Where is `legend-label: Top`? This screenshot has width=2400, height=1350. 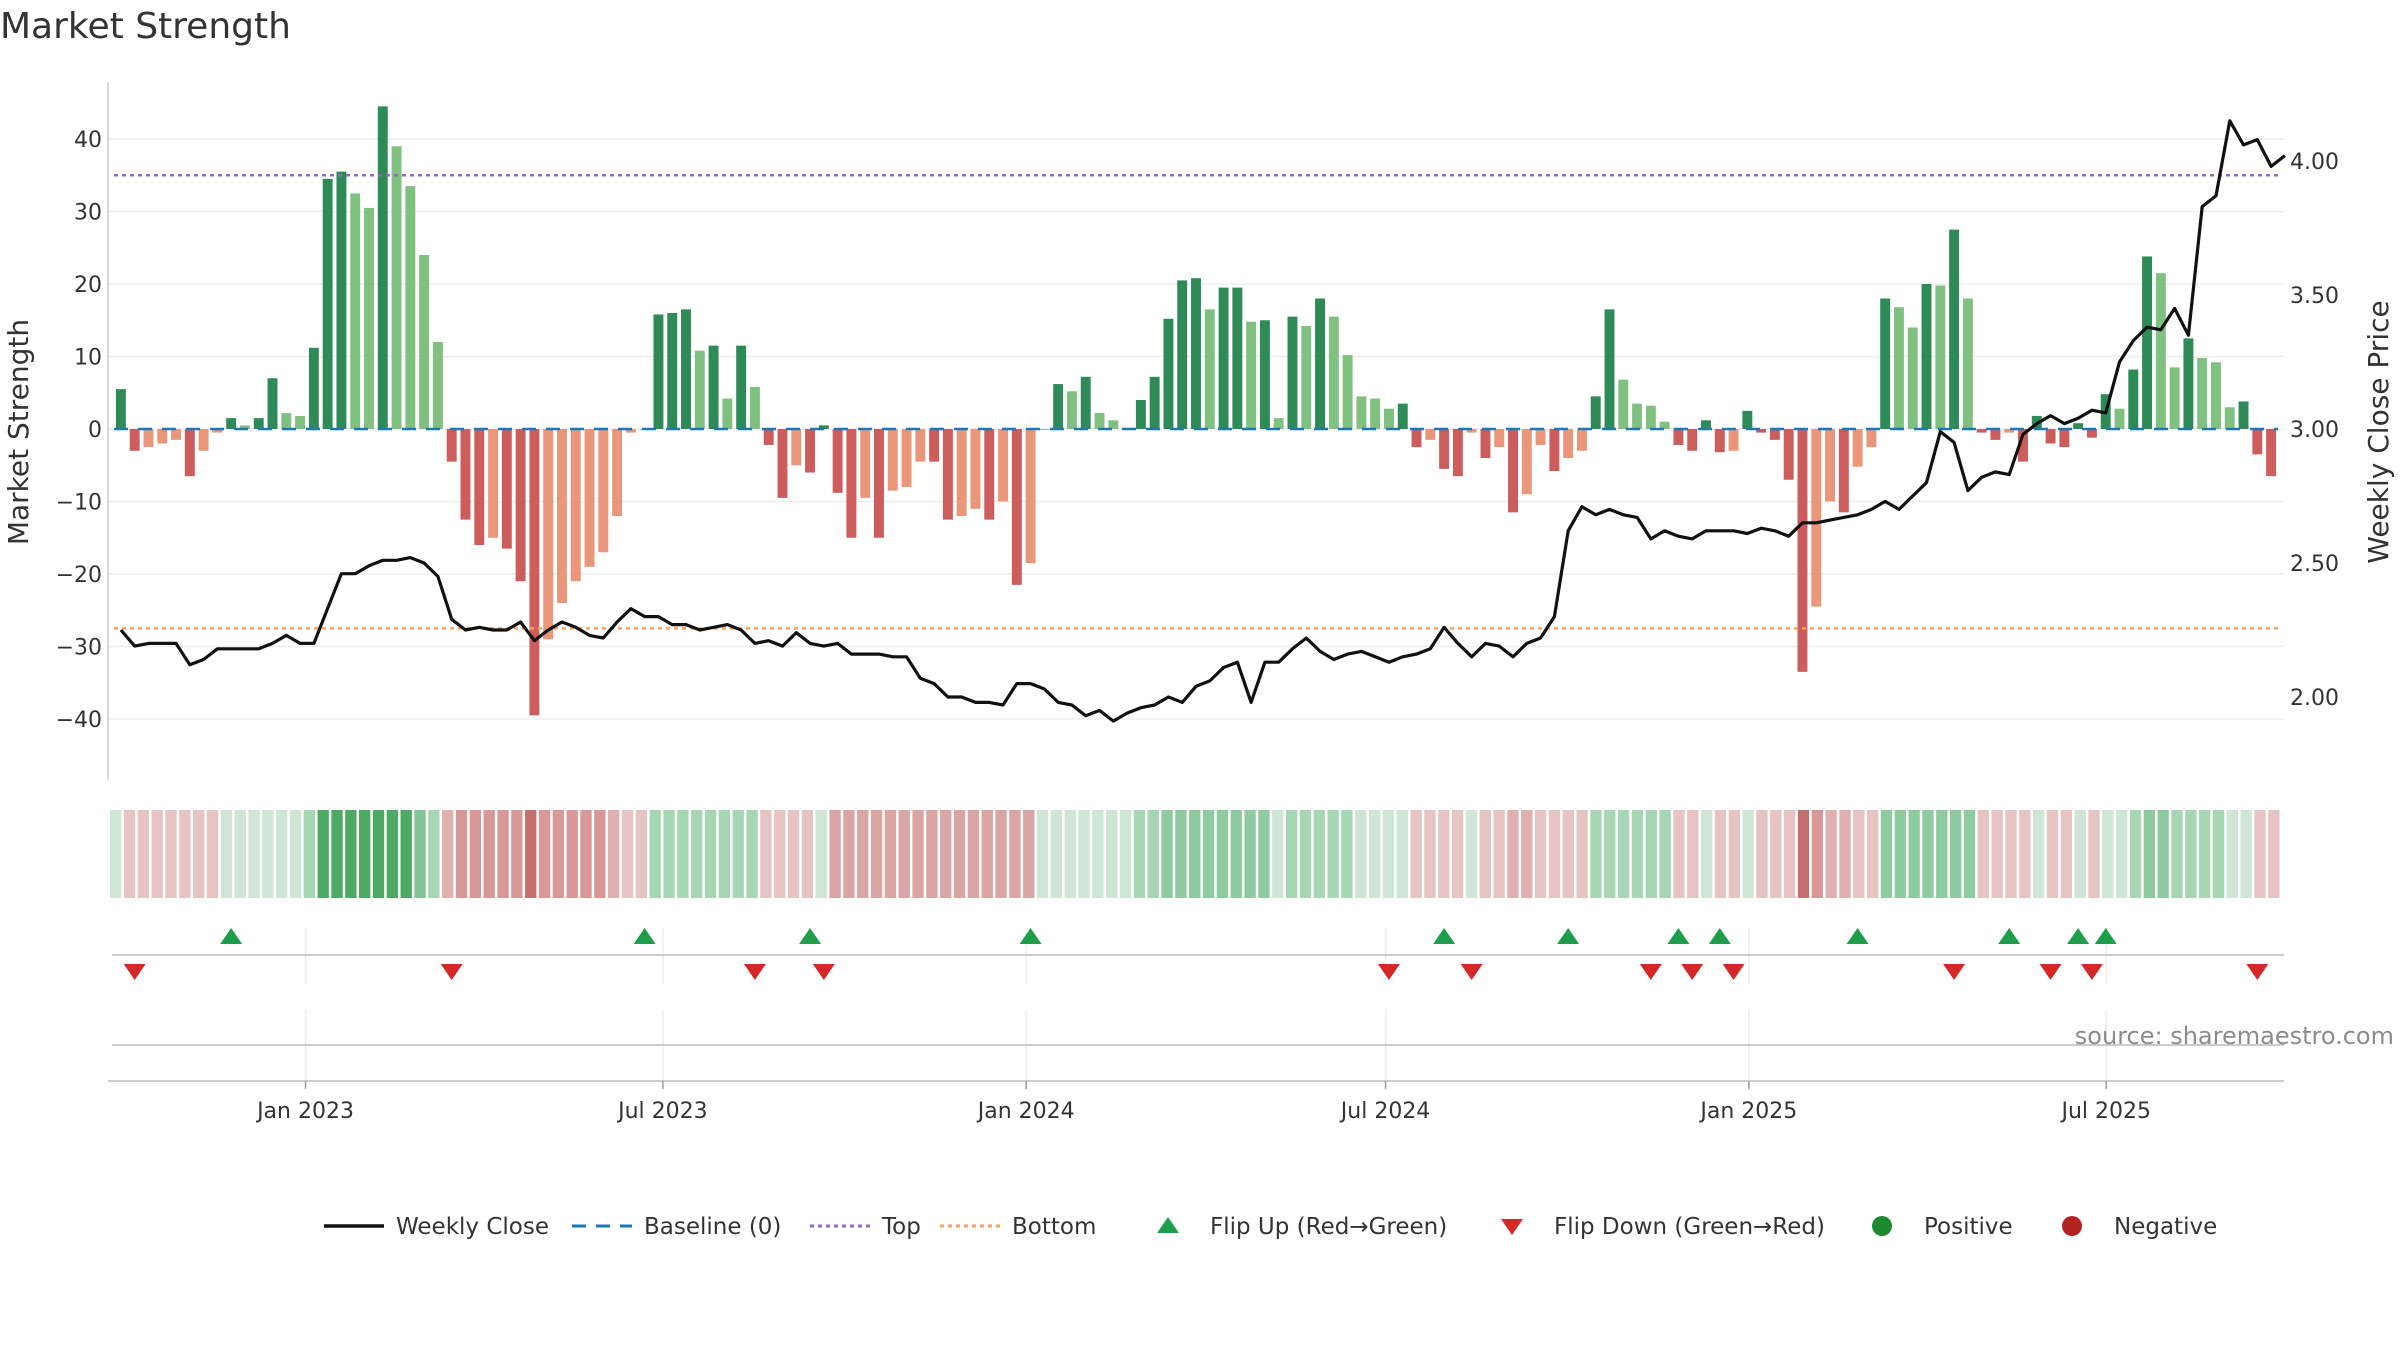 legend-label: Top is located at coordinates (901, 1227).